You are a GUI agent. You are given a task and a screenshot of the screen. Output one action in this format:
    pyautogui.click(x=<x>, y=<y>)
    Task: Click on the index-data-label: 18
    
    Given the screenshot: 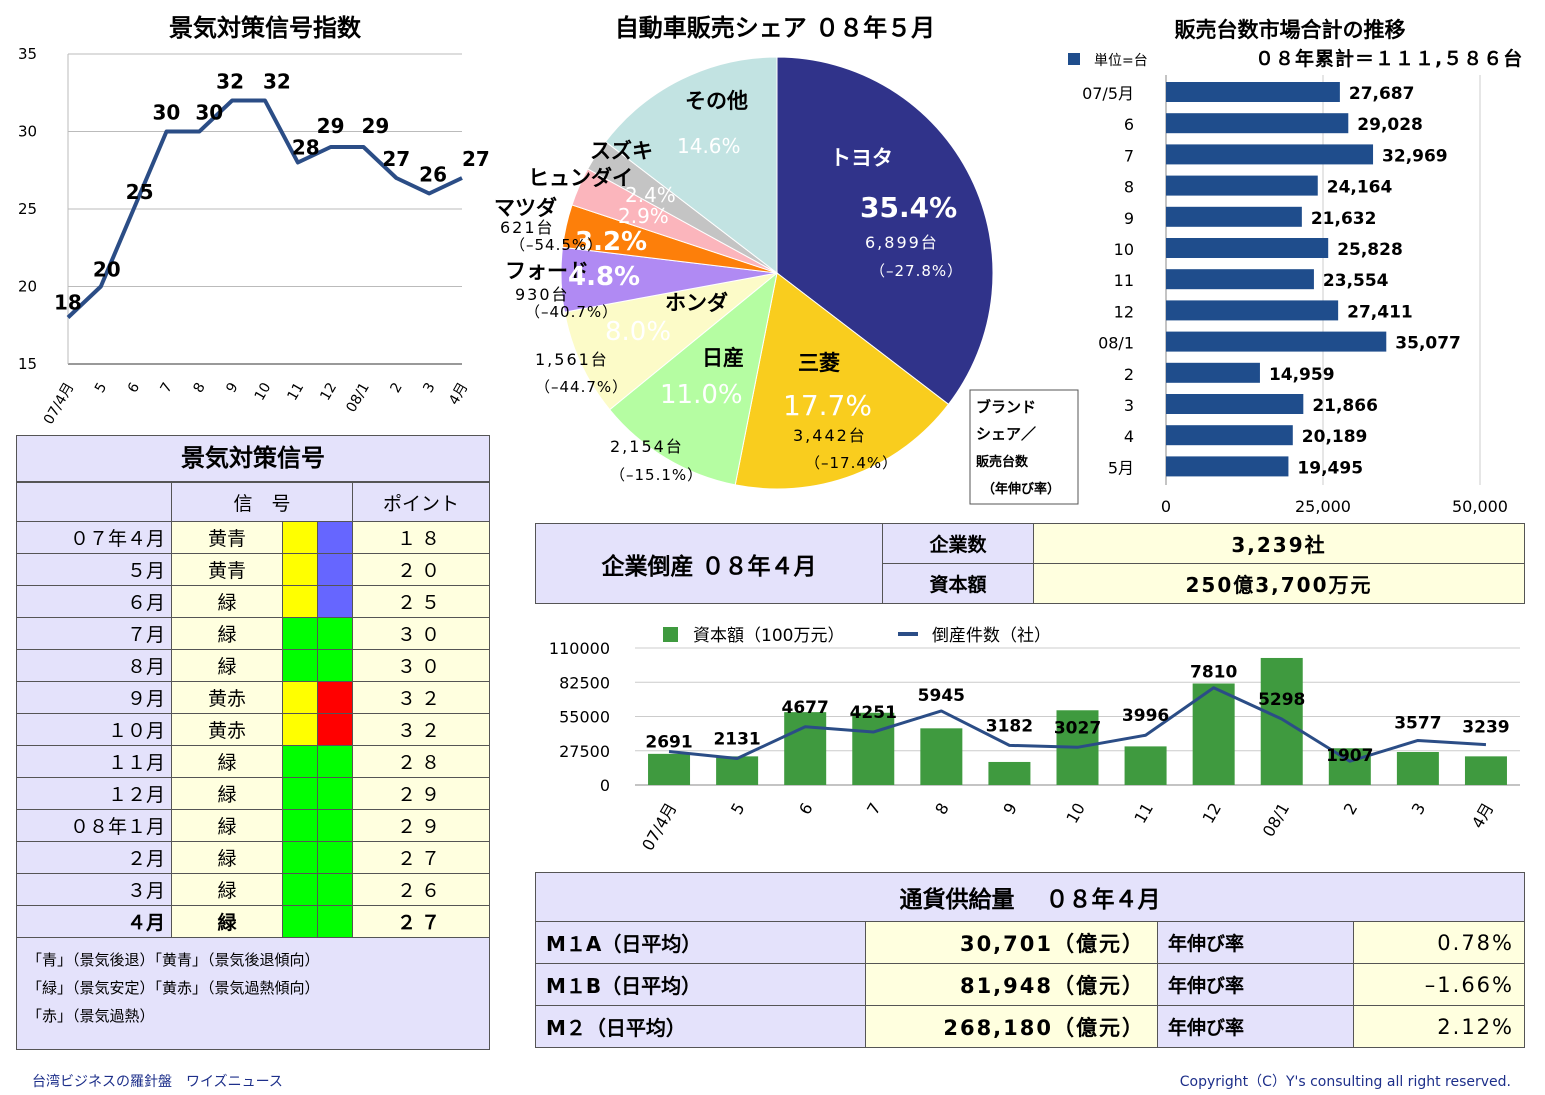 What is the action you would take?
    pyautogui.click(x=68, y=303)
    